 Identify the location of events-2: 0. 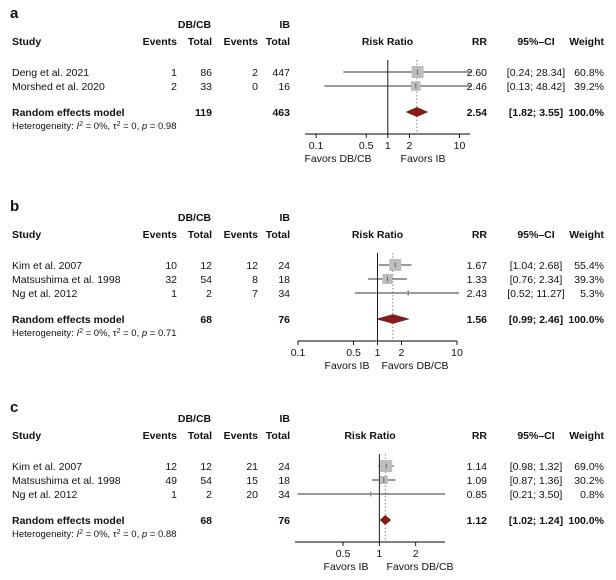
(255, 87).